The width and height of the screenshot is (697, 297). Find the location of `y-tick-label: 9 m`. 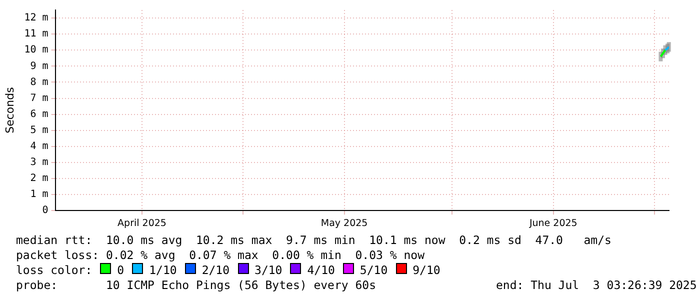

y-tick-label: 9 m is located at coordinates (39, 66).